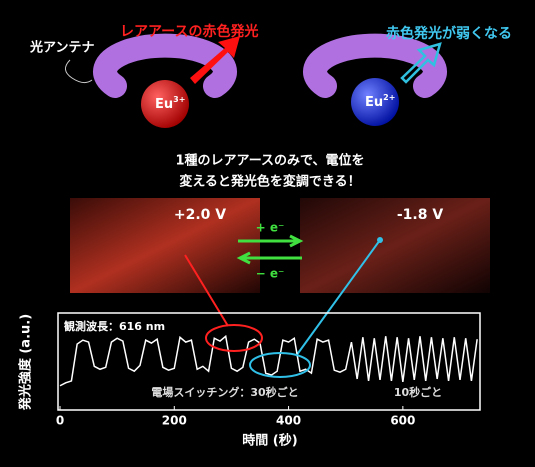  What do you see at coordinates (270, 274) in the screenshot?
I see `backward-label: − e⁻` at bounding box center [270, 274].